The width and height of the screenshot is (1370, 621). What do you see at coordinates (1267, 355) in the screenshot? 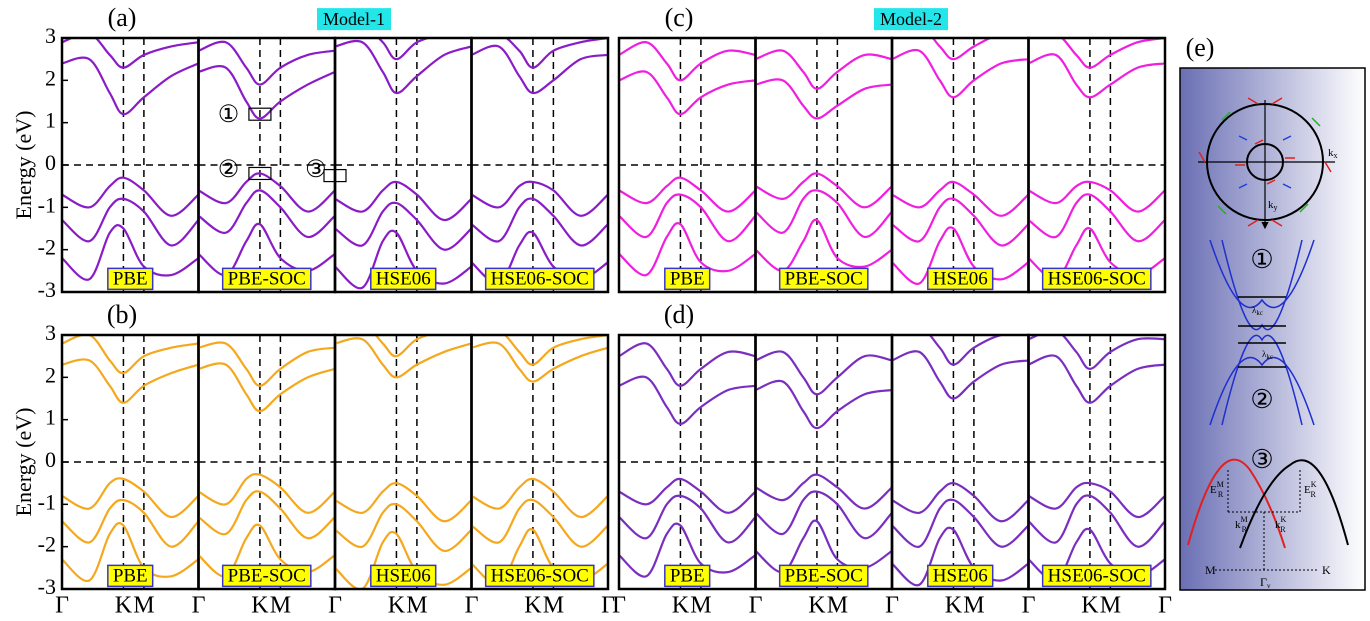
I see `gap-label: λkc` at bounding box center [1267, 355].